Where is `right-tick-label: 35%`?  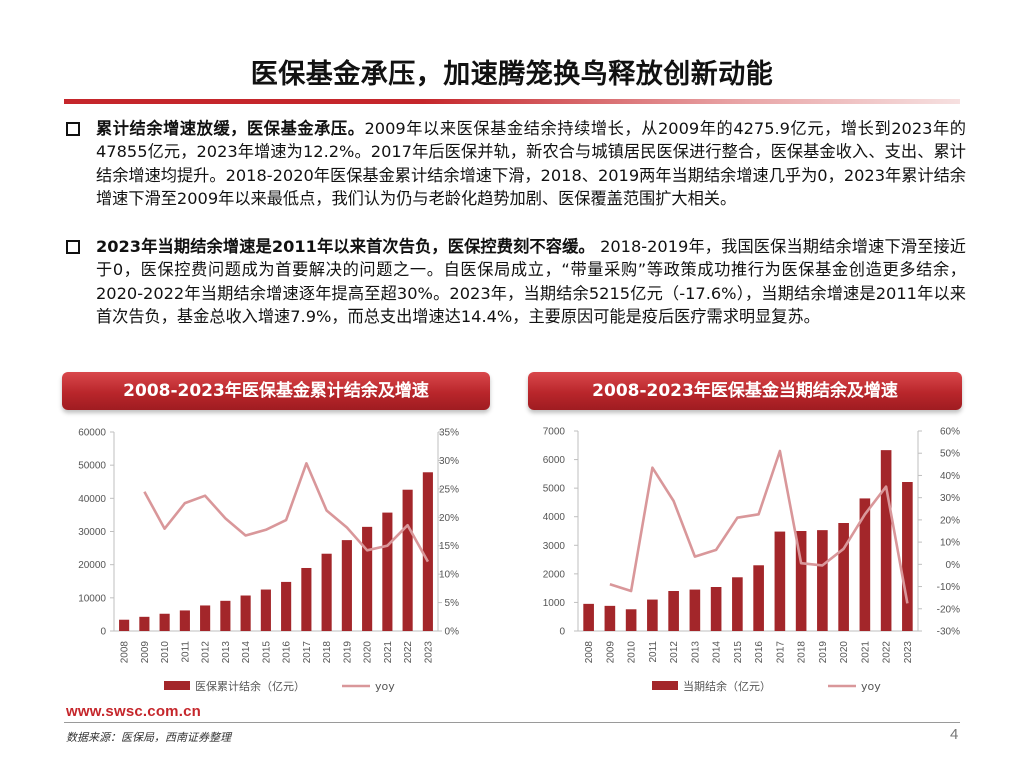
right-tick-label: 35% is located at coordinates (449, 433).